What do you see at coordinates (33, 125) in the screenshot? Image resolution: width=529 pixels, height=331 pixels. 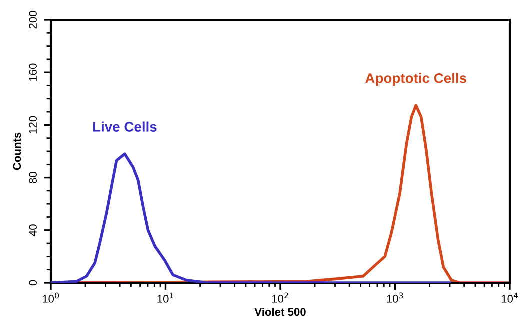 I see `y-tick-label: 120` at bounding box center [33, 125].